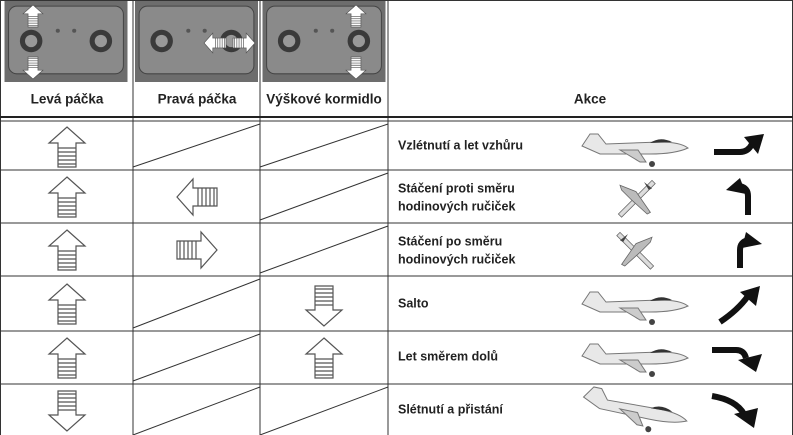 This screenshot has height=435, width=793. Describe the element at coordinates (590, 99) in the screenshot. I see `column-header: Akce` at that location.